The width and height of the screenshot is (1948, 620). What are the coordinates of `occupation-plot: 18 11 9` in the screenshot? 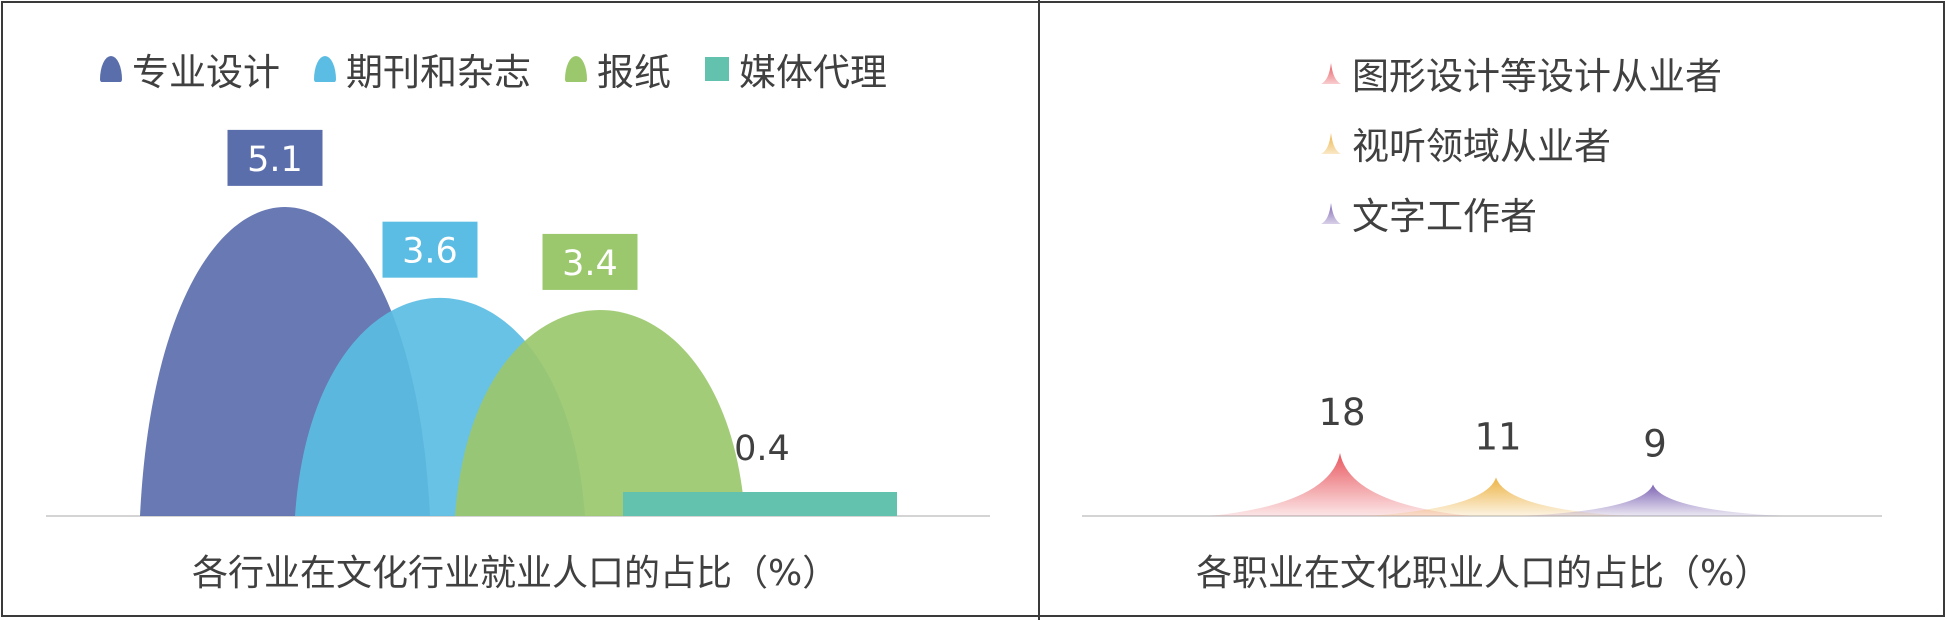 It's located at (1482, 454).